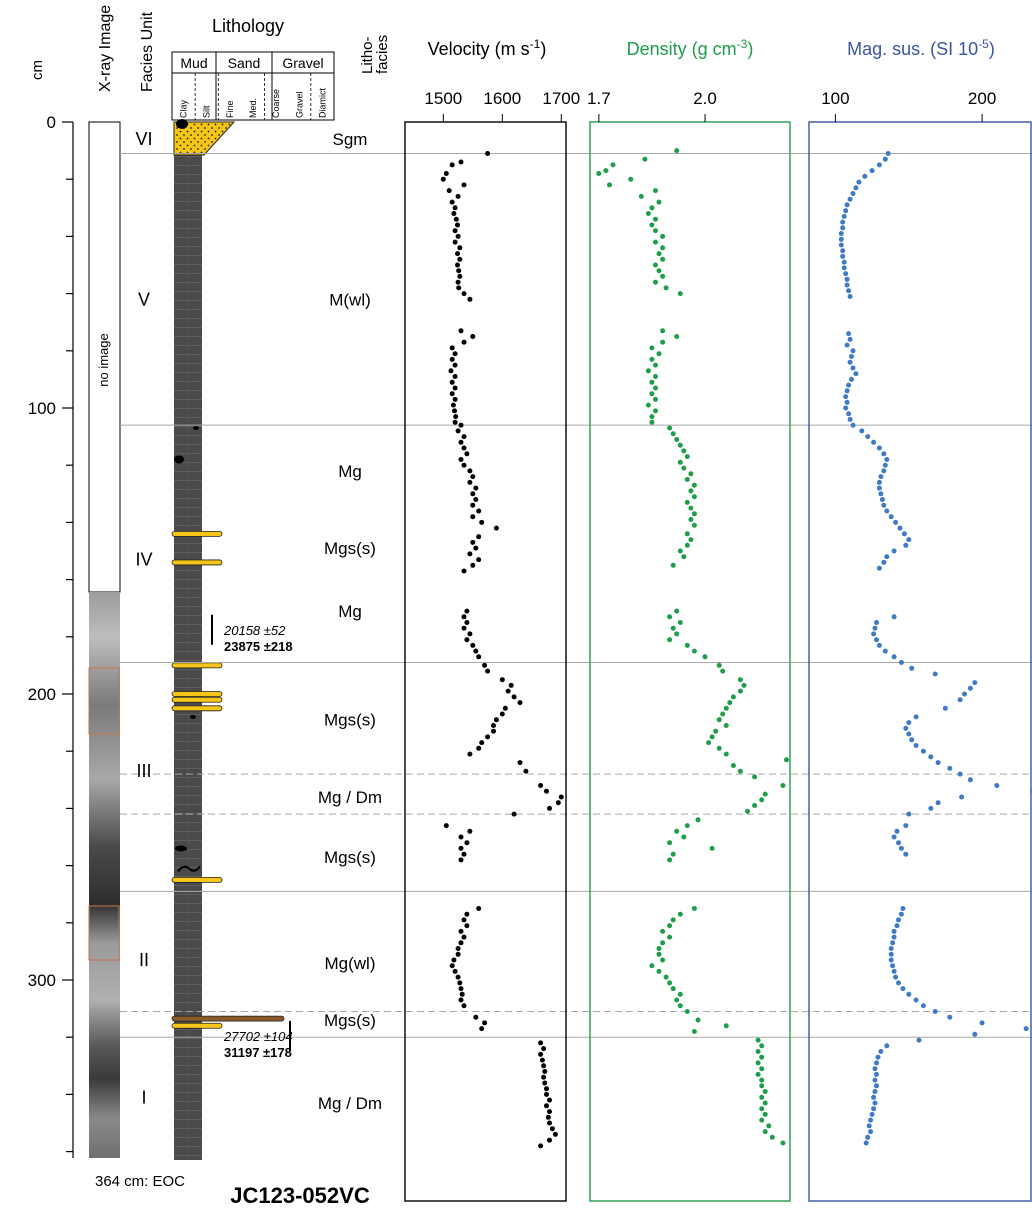  I want to click on facies-unit-label: III, so click(143, 771).